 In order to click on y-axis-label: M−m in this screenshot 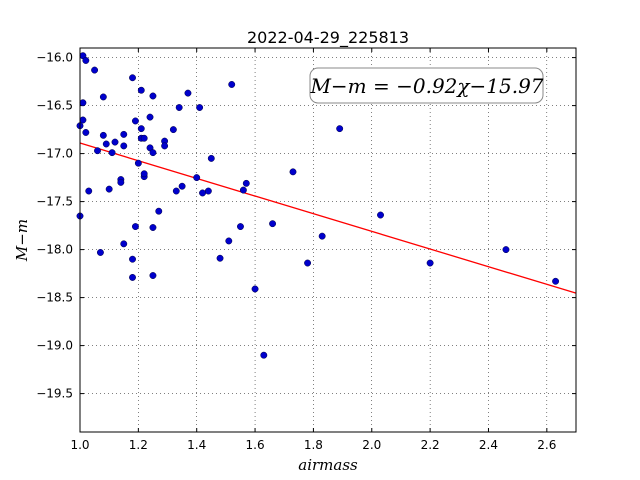, I will do `click(22, 240)`.